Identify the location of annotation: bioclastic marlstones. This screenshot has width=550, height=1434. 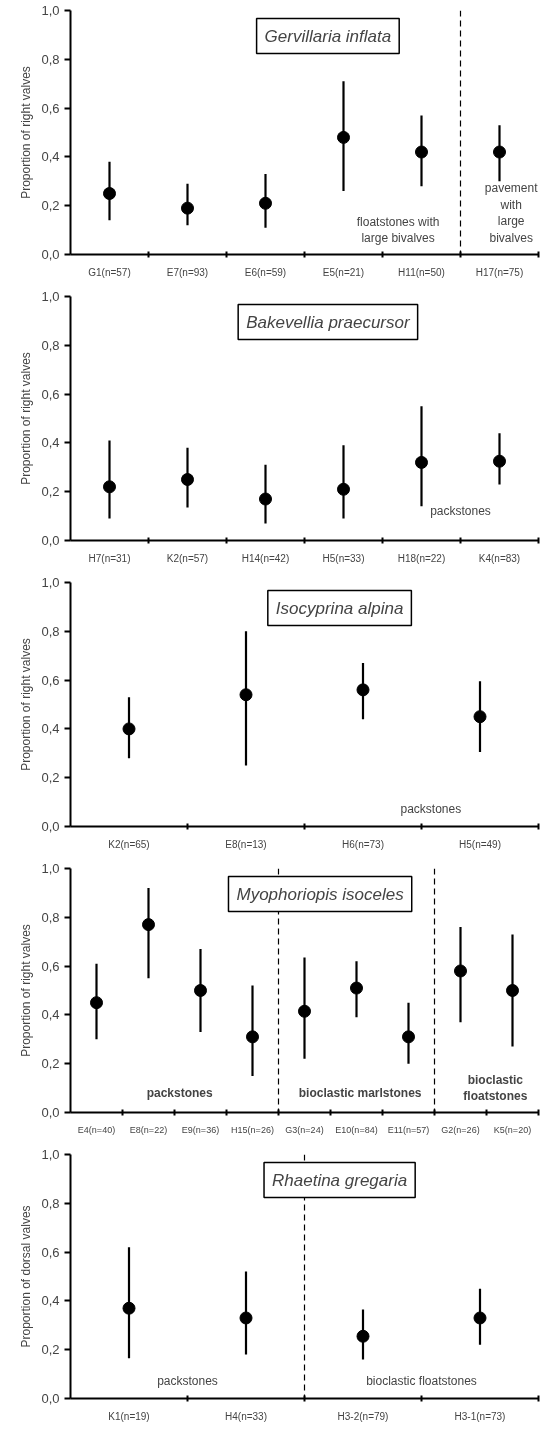
(360, 1092).